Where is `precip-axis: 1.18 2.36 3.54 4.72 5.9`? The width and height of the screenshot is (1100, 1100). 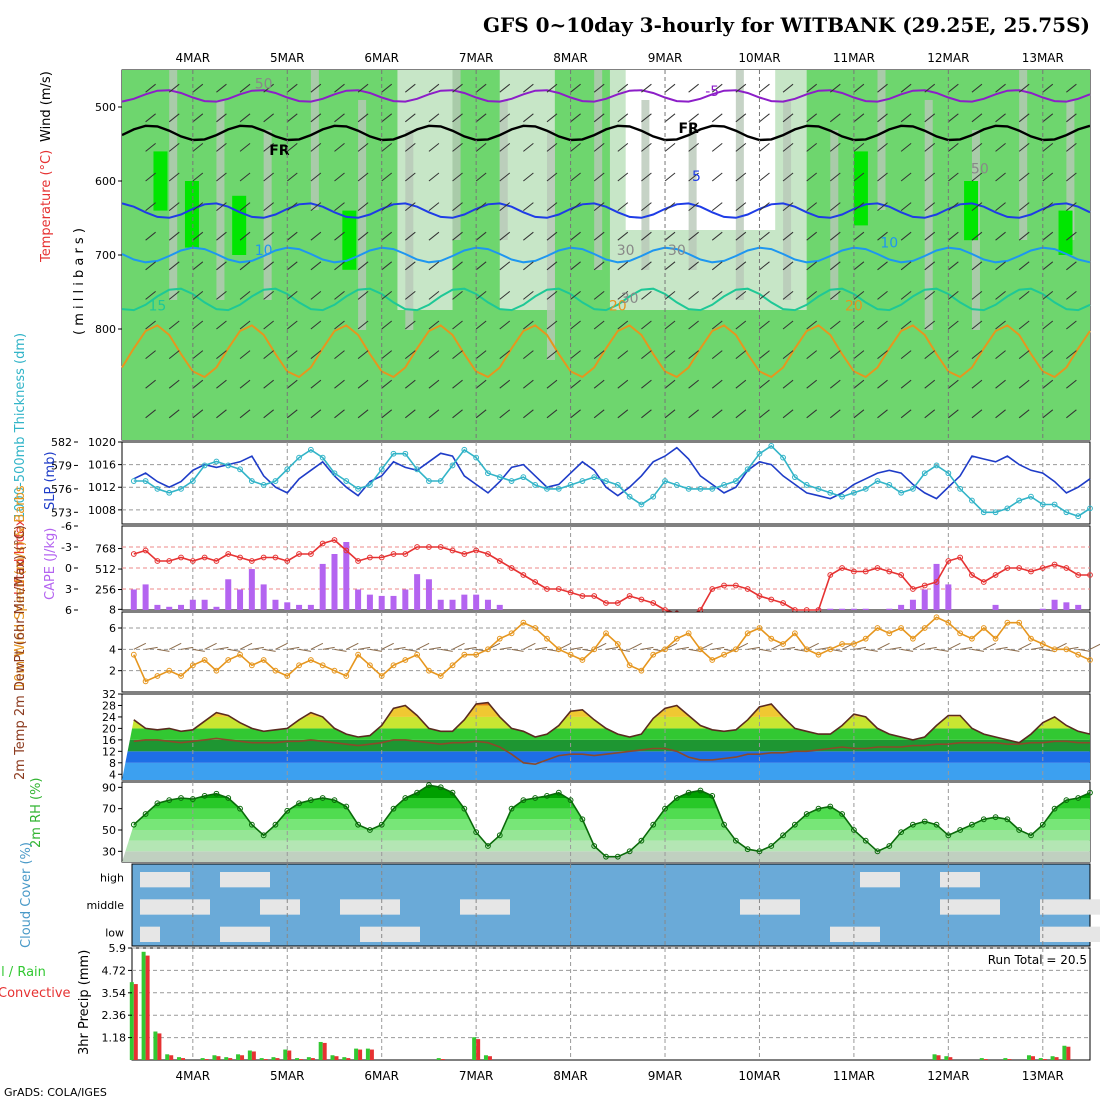
precip-axis: 1.18 2.36 3.54 4.72 5.9 is located at coordinates (117, 993).